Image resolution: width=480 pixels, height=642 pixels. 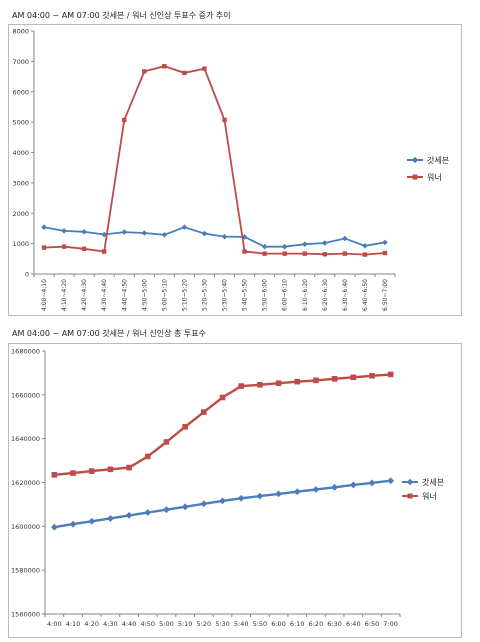 What do you see at coordinates (20, 214) in the screenshot?
I see `chart-1-y-tick-label: 2000` at bounding box center [20, 214].